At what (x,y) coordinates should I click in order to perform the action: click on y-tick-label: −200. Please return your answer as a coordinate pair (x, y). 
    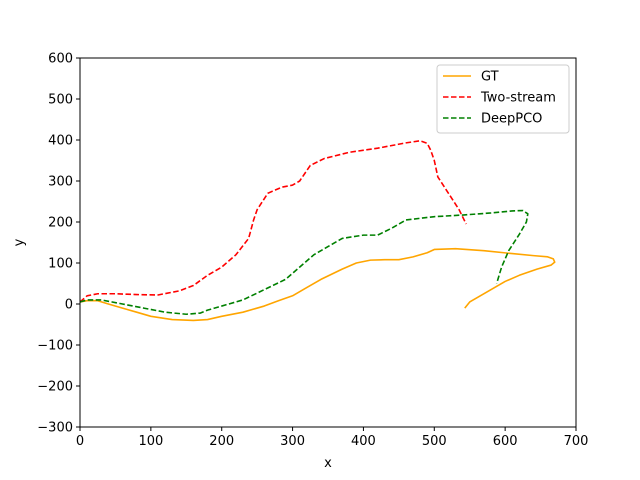
    Looking at the image, I should click on (55, 387).